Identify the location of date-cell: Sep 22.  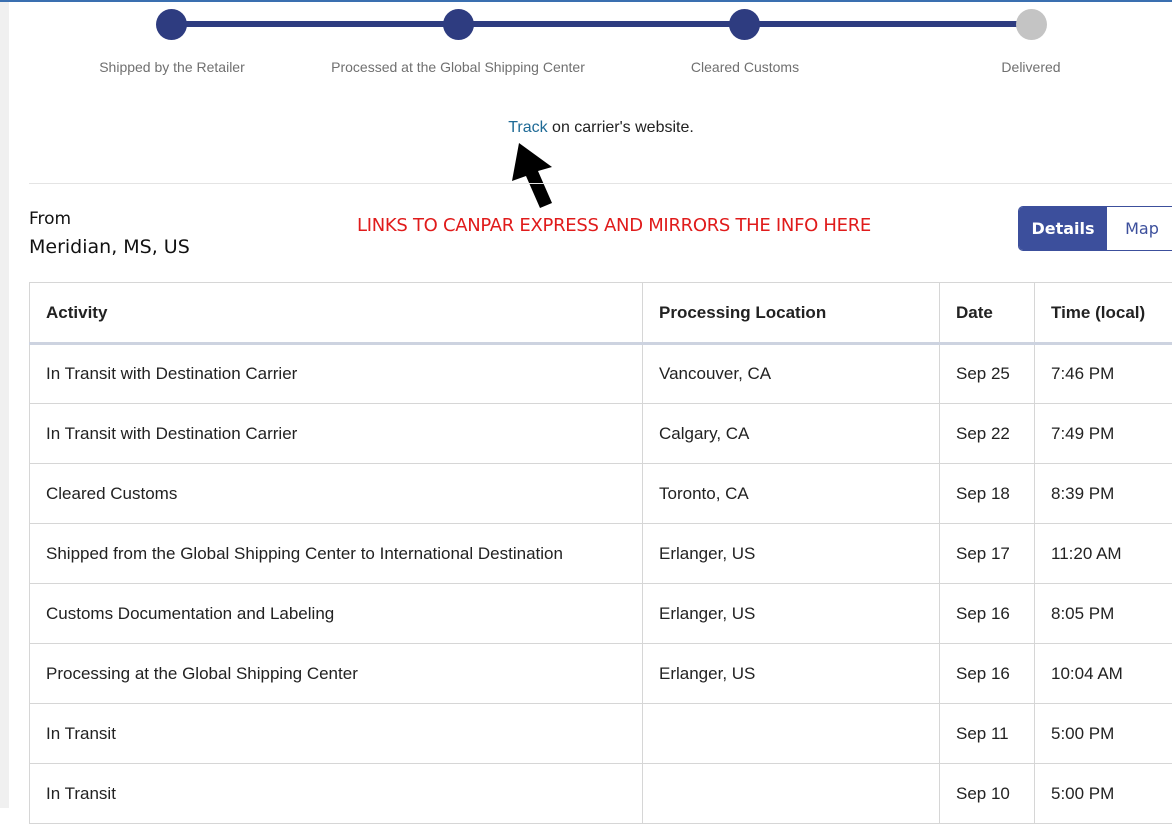
(987, 434).